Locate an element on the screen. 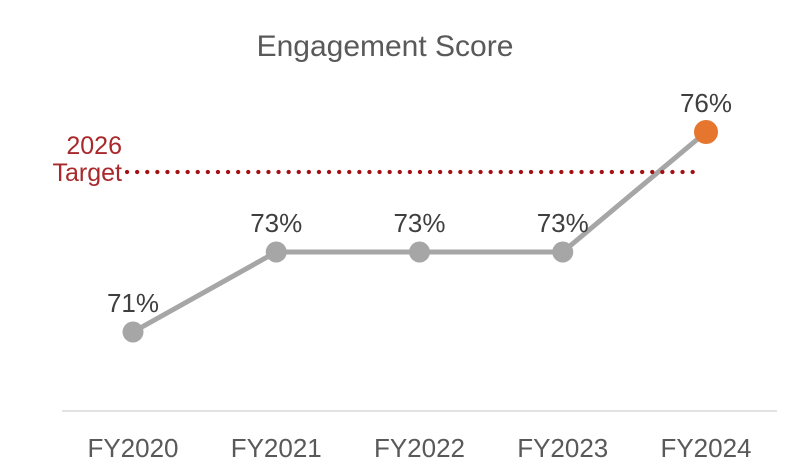  value-label-fy2021: 73% is located at coordinates (276, 223).